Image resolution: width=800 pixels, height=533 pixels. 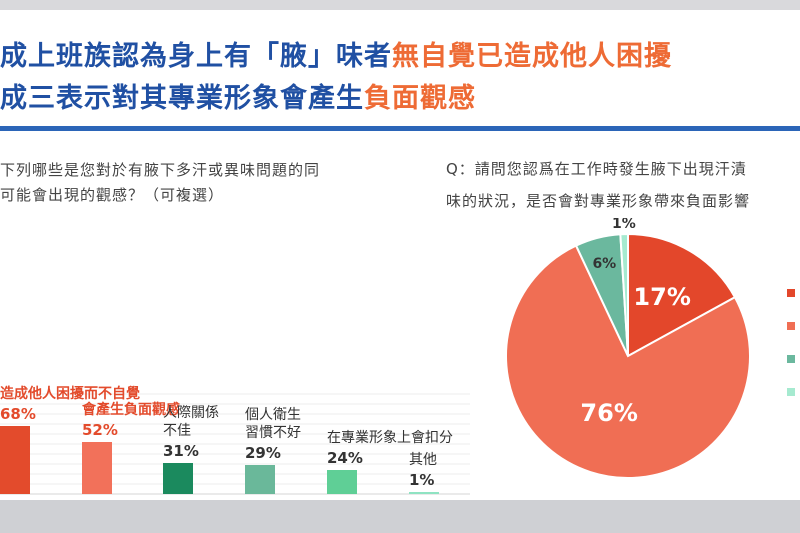 What do you see at coordinates (273, 432) in the screenshot?
I see `bar-category-label: 習慣不好` at bounding box center [273, 432].